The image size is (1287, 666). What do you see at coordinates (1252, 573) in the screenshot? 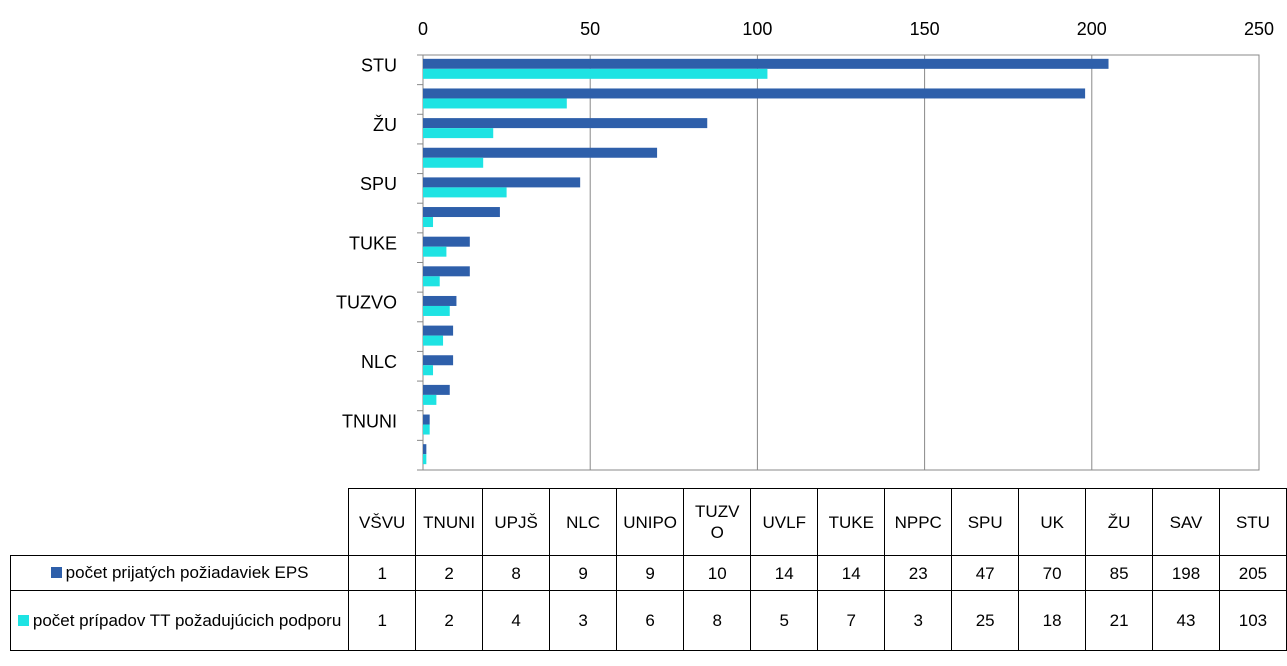
I see `value-cell: 205` at bounding box center [1252, 573].